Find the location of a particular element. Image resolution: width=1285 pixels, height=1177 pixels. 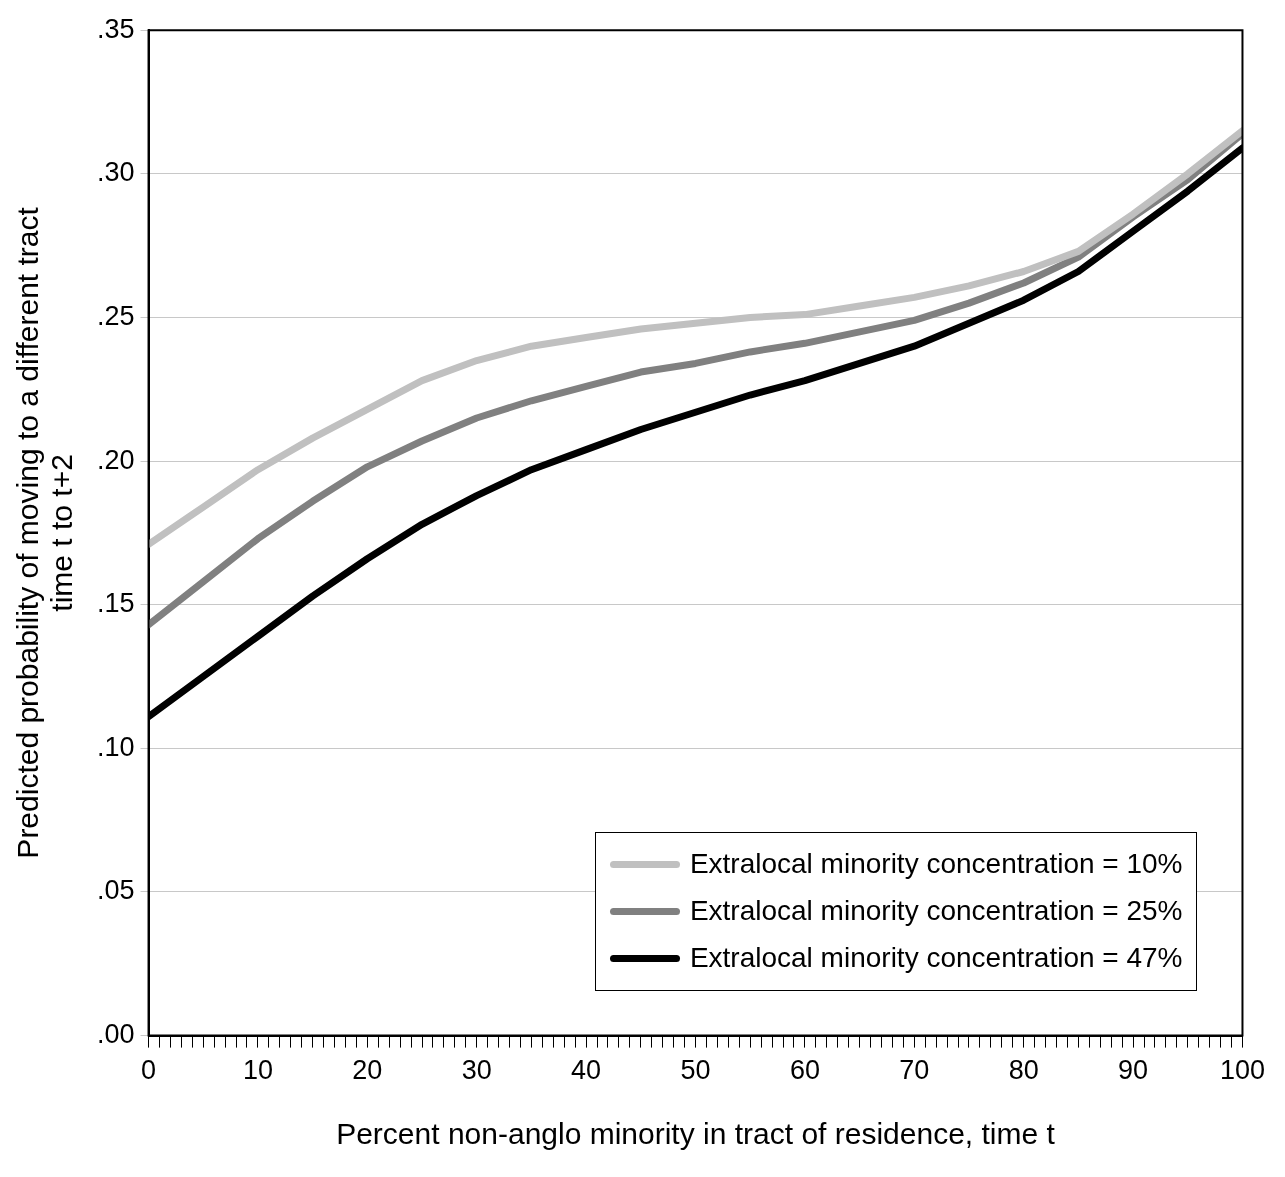

x-tick-label: 30 is located at coordinates (476, 1070).